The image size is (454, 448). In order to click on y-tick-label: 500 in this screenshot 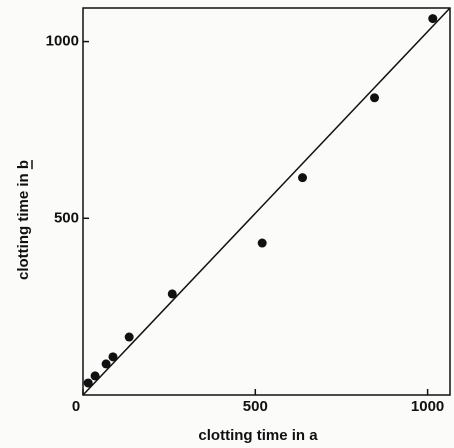, I will do `click(66, 217)`.